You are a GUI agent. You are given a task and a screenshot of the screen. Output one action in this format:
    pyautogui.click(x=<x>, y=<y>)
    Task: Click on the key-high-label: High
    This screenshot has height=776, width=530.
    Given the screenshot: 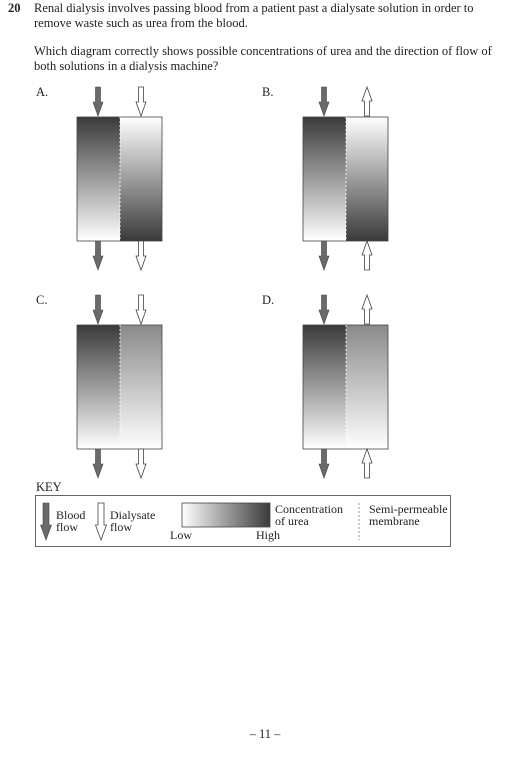 What is the action you would take?
    pyautogui.click(x=268, y=535)
    